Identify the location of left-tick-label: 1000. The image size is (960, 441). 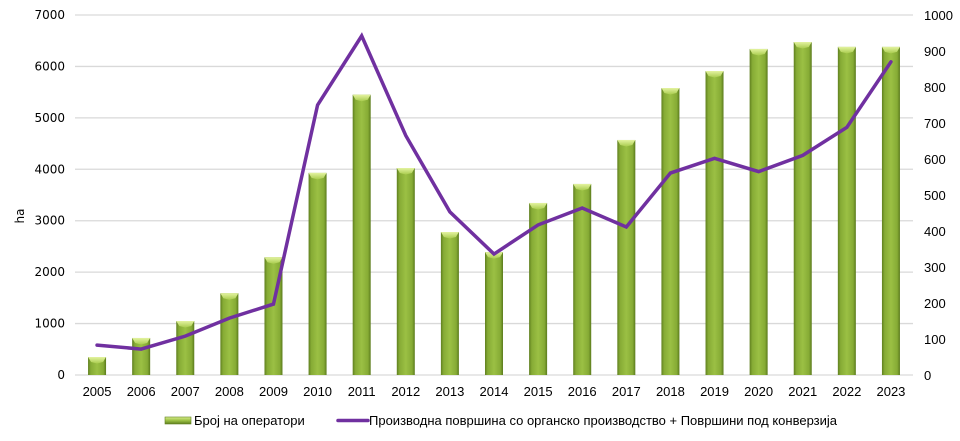
(49, 324).